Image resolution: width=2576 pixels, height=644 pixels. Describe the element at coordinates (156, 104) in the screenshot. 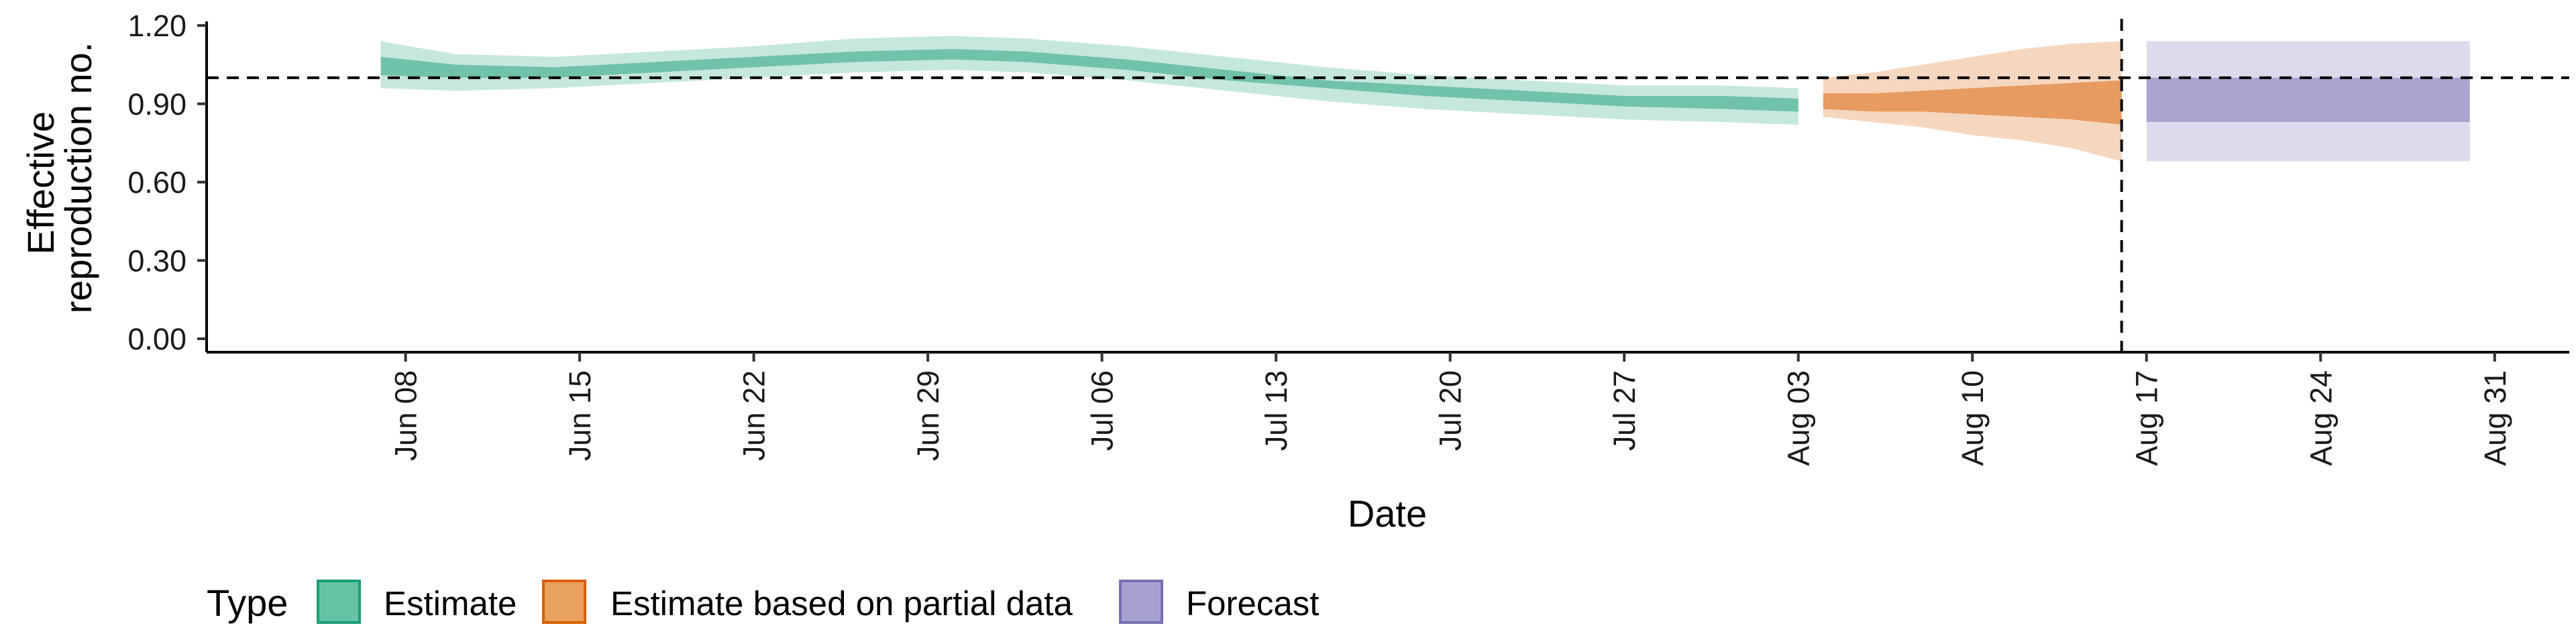

I see `y-tick-label: 0.90` at that location.